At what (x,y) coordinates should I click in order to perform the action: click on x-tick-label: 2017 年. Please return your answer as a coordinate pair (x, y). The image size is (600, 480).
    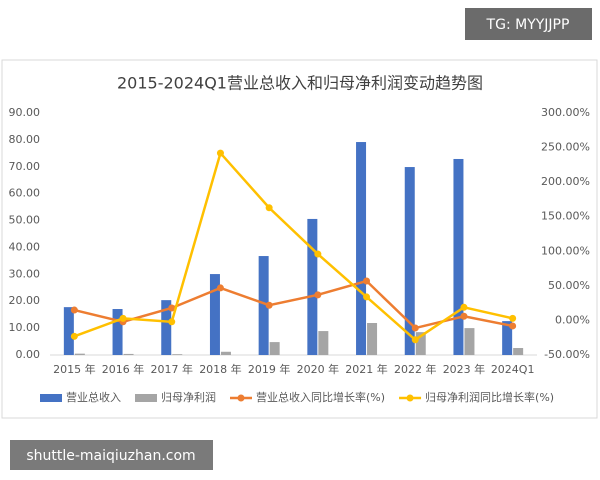
    Looking at the image, I should click on (172, 369).